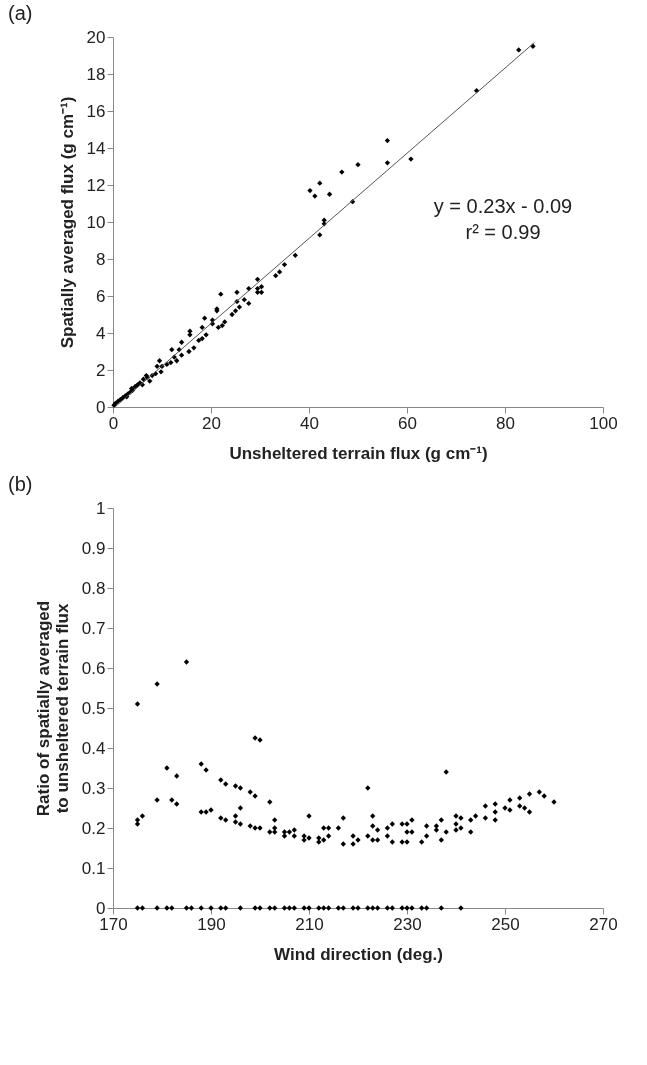  What do you see at coordinates (93, 548) in the screenshot?
I see `y-tick-label: 0.9` at bounding box center [93, 548].